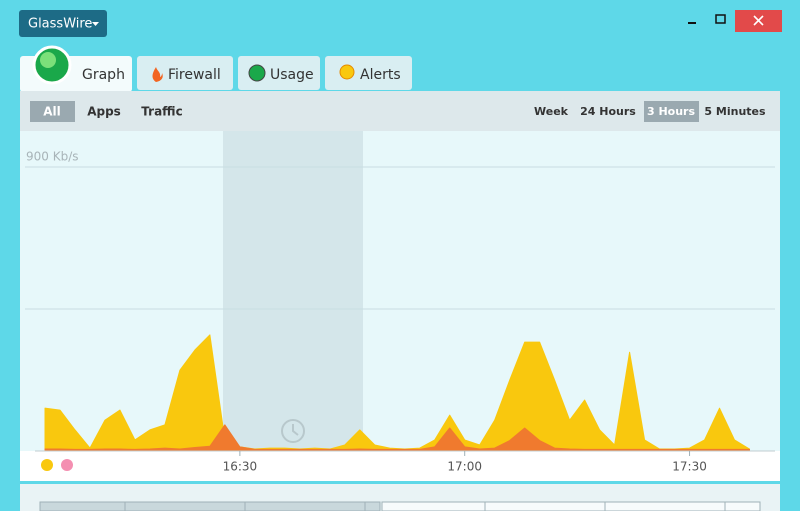  Describe the element at coordinates (735, 111) in the screenshot. I see `range: 5 Minutes` at that location.